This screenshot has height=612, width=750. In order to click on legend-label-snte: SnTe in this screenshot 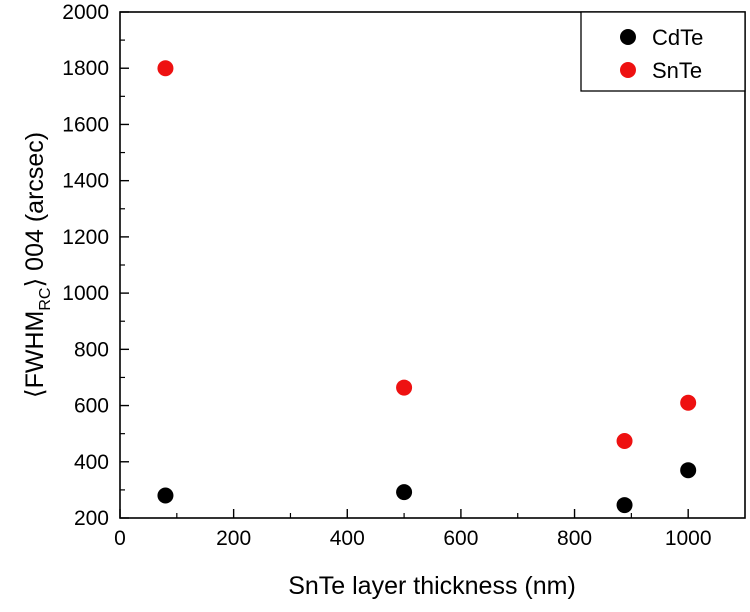, I will do `click(677, 70)`.